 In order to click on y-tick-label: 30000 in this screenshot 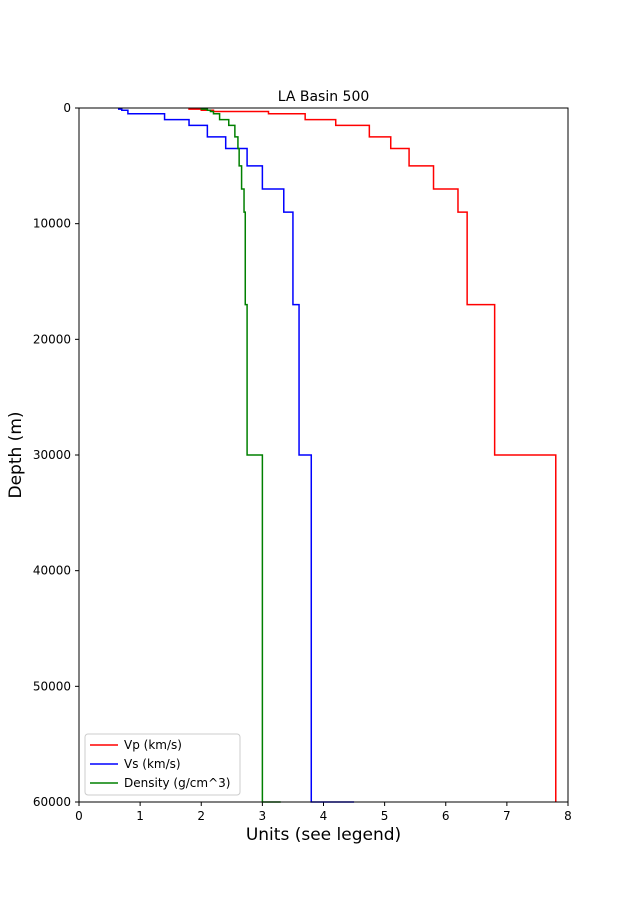, I will do `click(52, 455)`.